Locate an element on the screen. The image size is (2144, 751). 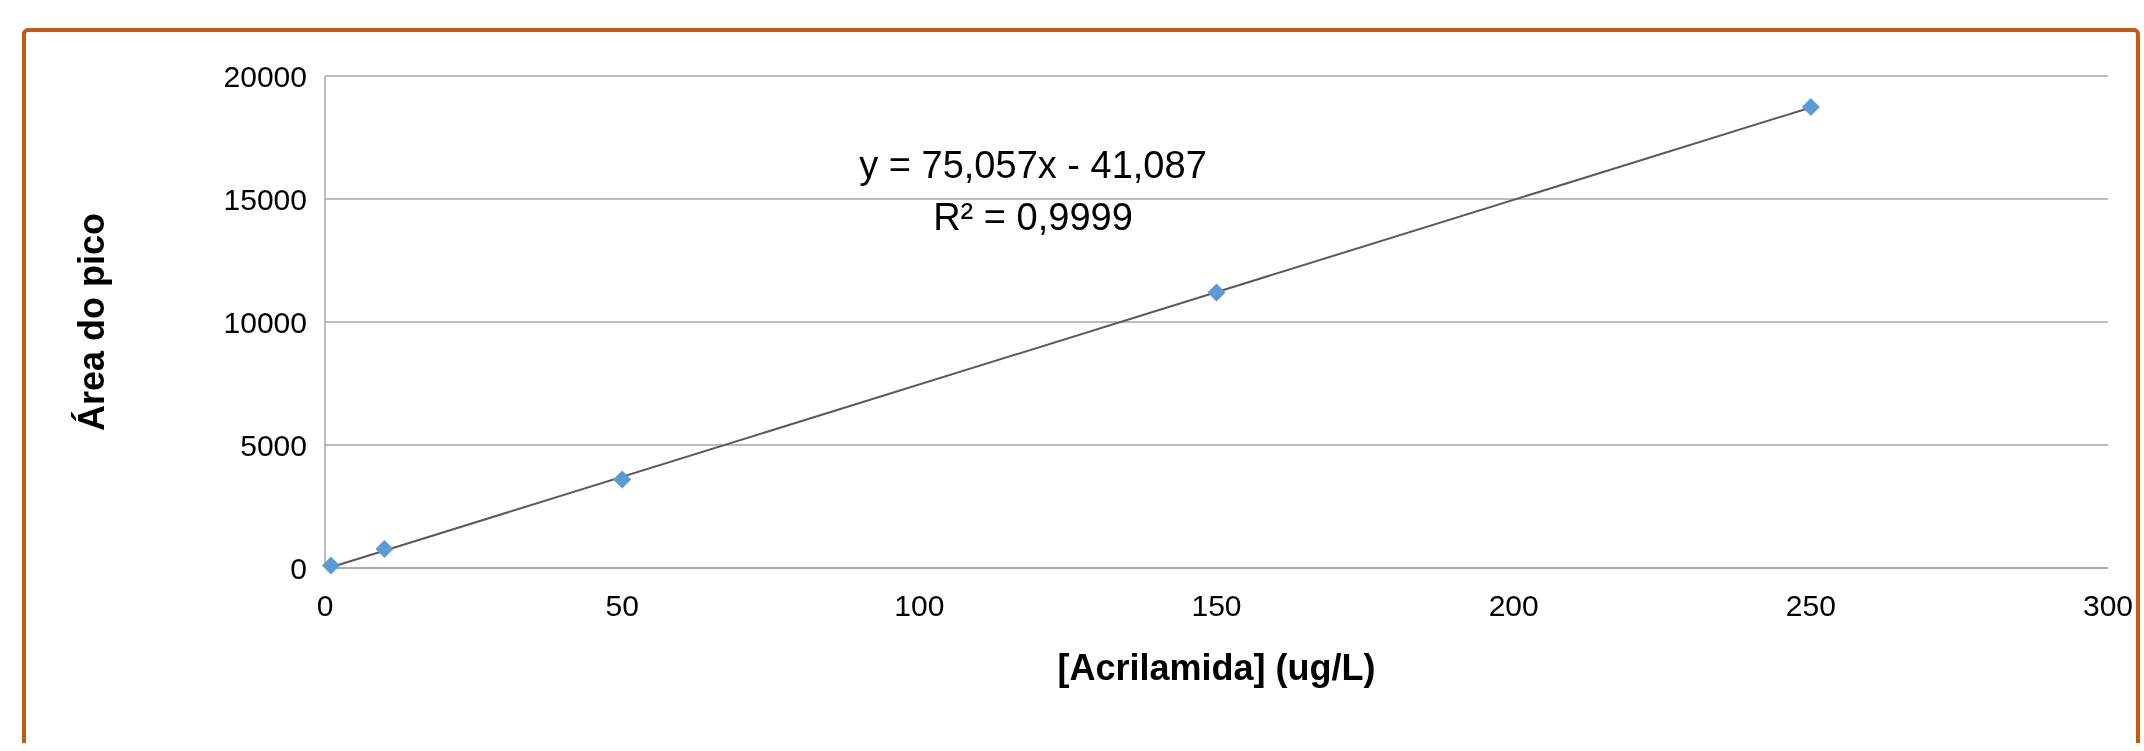
y-tick-label: 20000 is located at coordinates (265, 76).